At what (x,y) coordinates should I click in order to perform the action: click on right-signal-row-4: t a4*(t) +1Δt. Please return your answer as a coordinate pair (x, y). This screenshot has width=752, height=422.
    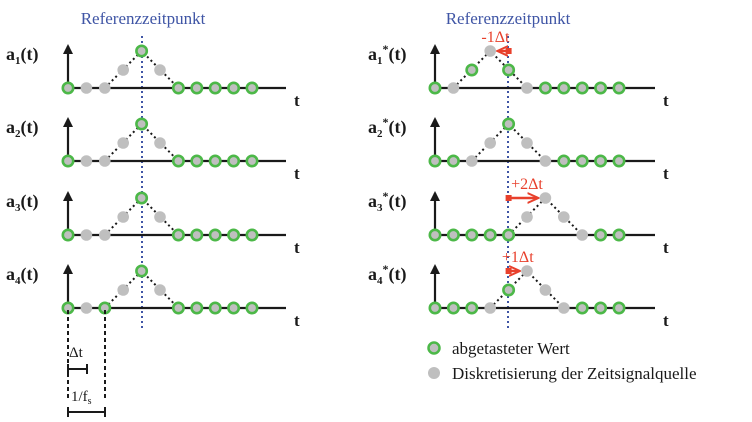
    Looking at the image, I should click on (518, 289).